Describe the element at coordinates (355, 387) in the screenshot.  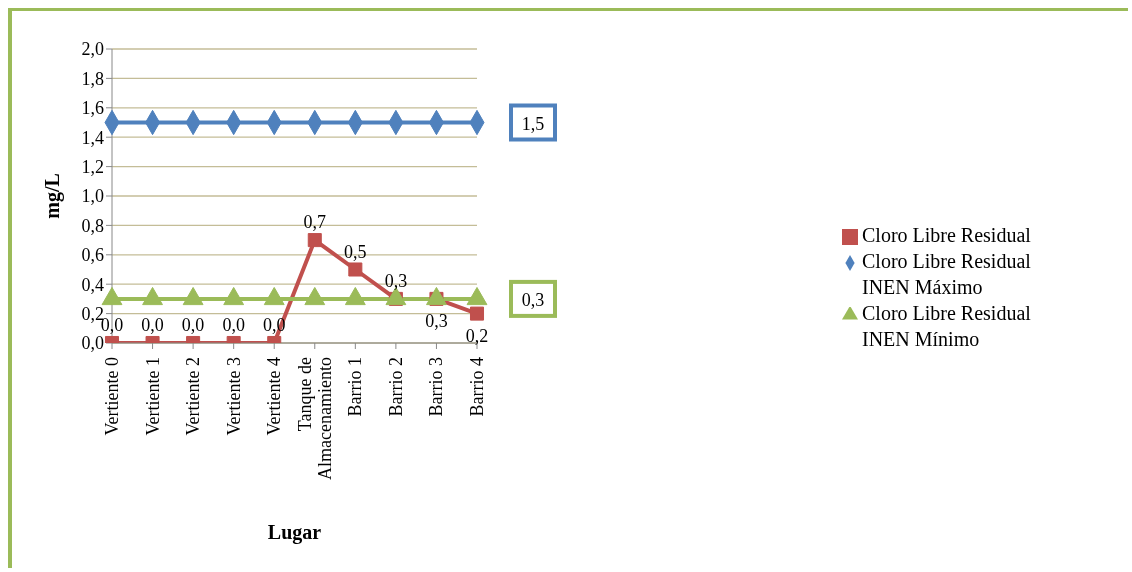
I see `x-tick-label: Barrio 1` at that location.